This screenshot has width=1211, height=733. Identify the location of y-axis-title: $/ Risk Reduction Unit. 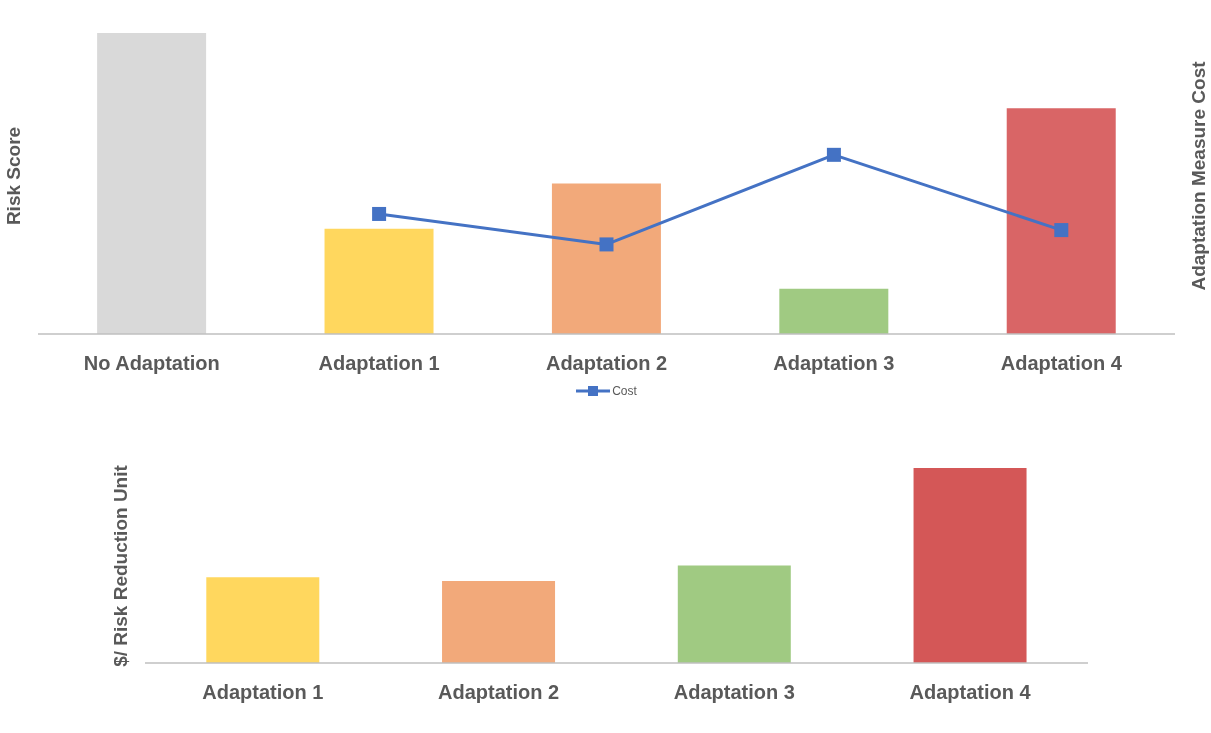
(121, 565).